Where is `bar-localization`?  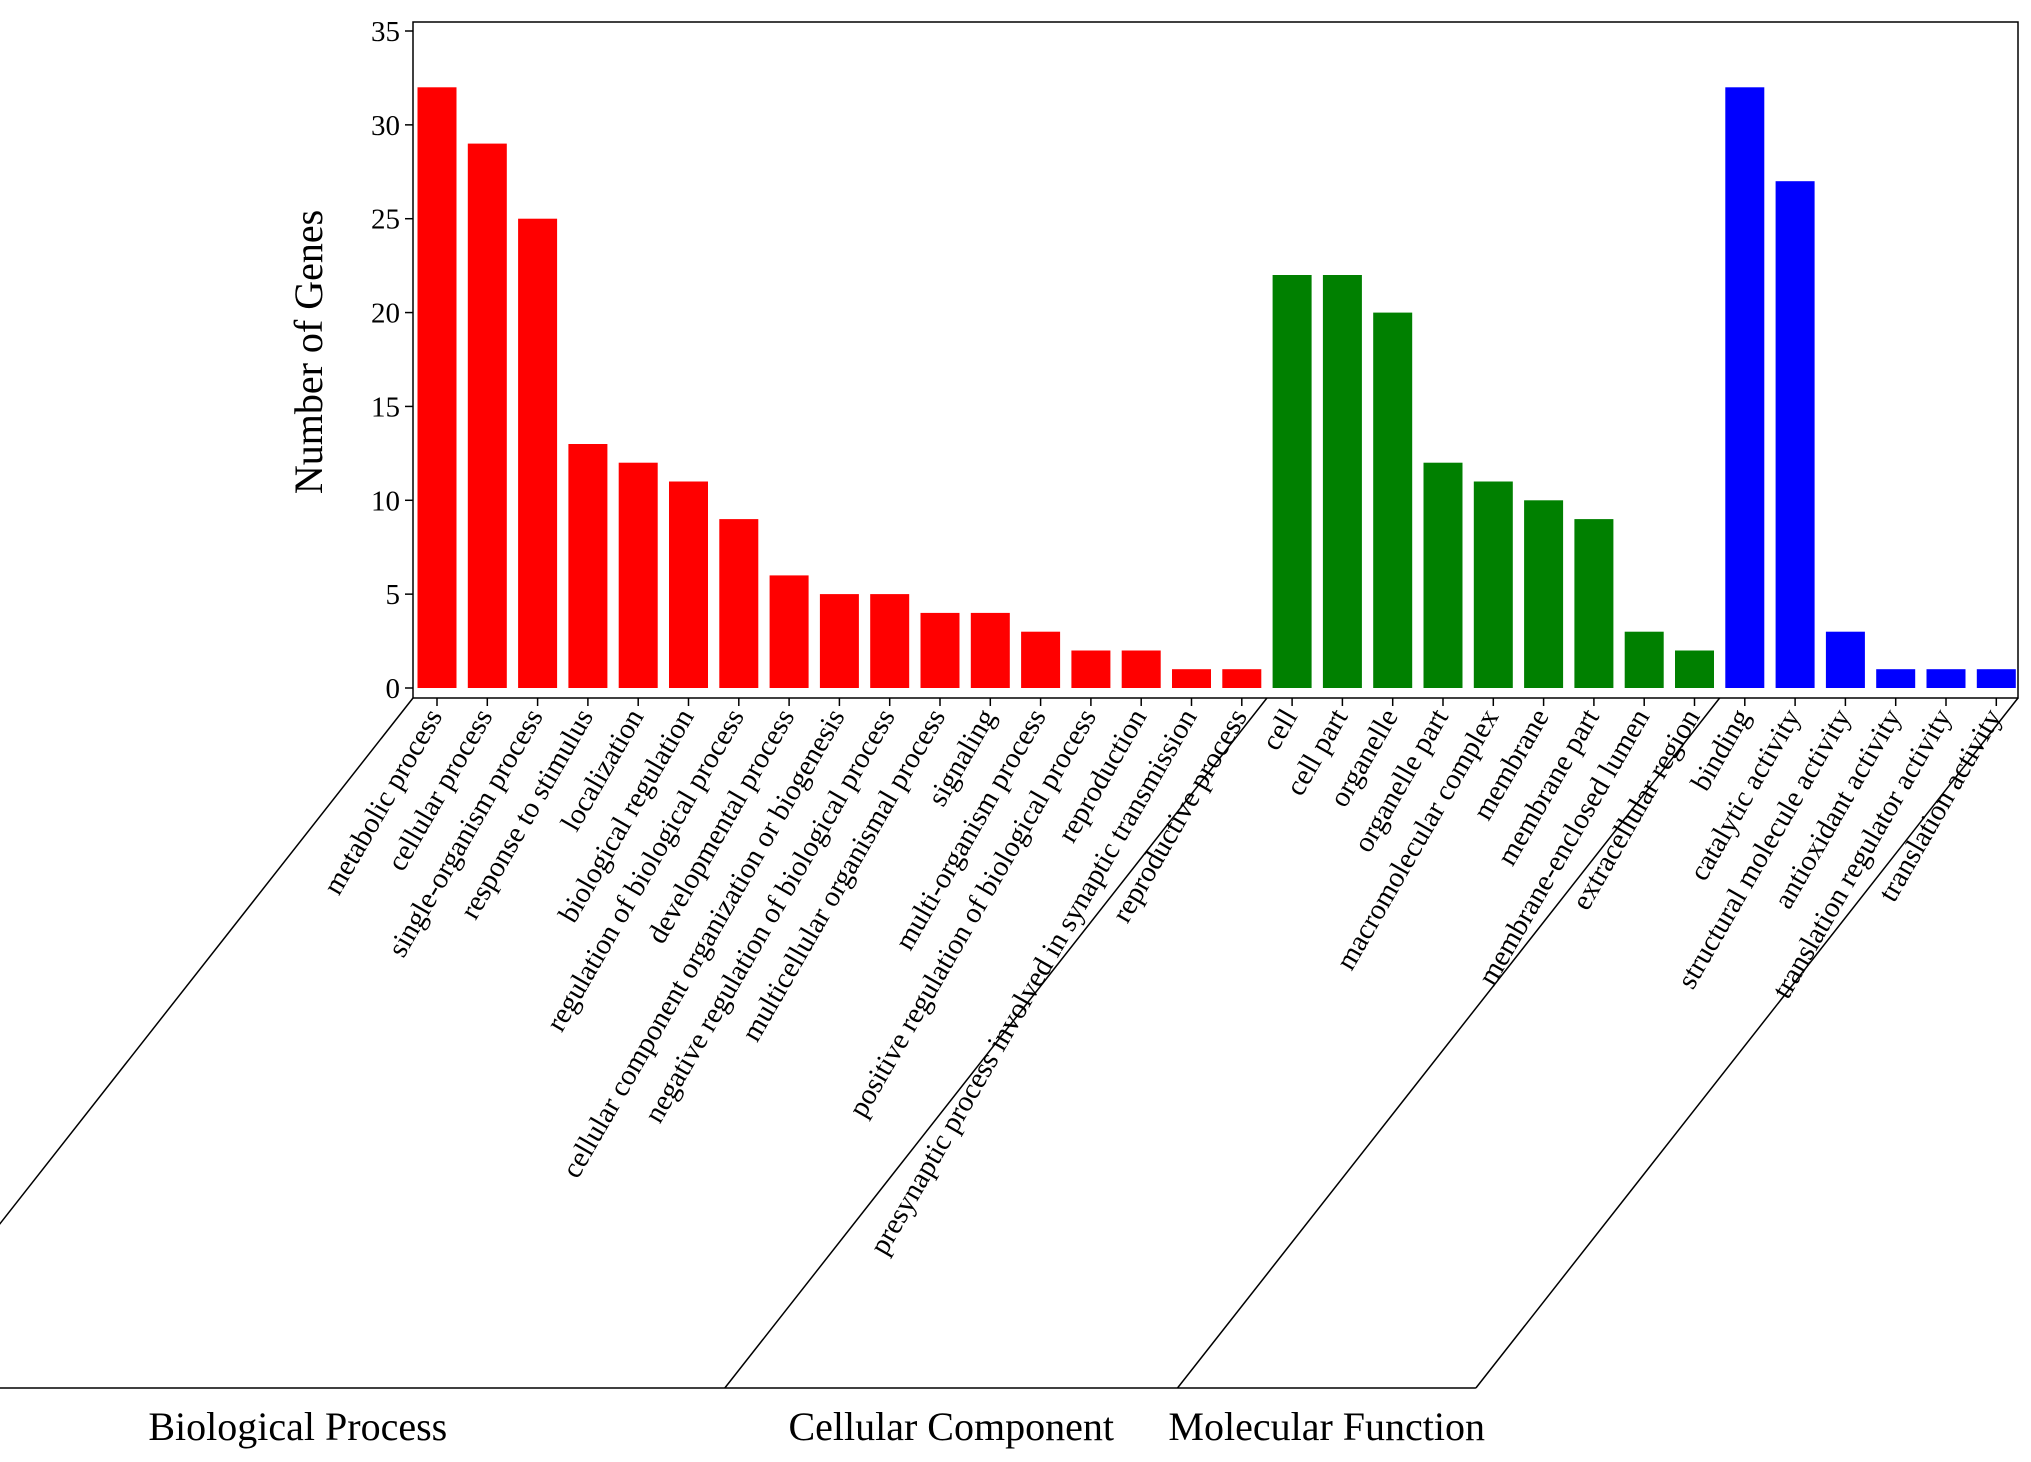 bar-localization is located at coordinates (638, 575).